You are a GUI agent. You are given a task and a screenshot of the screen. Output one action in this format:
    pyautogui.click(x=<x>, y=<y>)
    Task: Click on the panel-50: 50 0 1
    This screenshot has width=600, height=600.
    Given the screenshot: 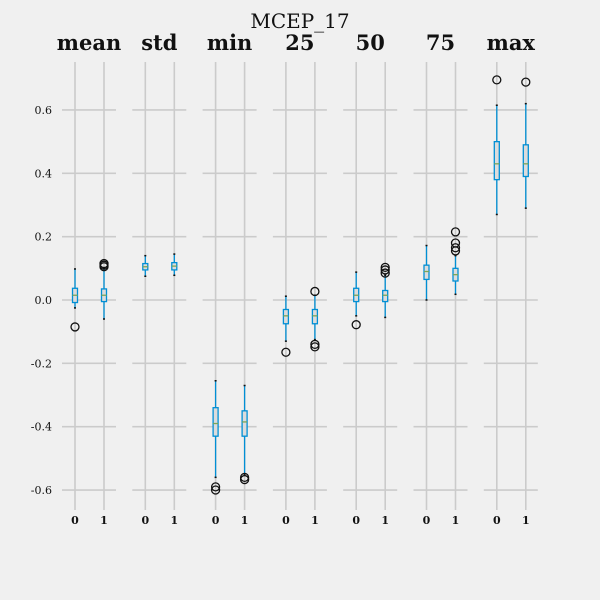 What is the action you would take?
    pyautogui.click(x=370, y=278)
    